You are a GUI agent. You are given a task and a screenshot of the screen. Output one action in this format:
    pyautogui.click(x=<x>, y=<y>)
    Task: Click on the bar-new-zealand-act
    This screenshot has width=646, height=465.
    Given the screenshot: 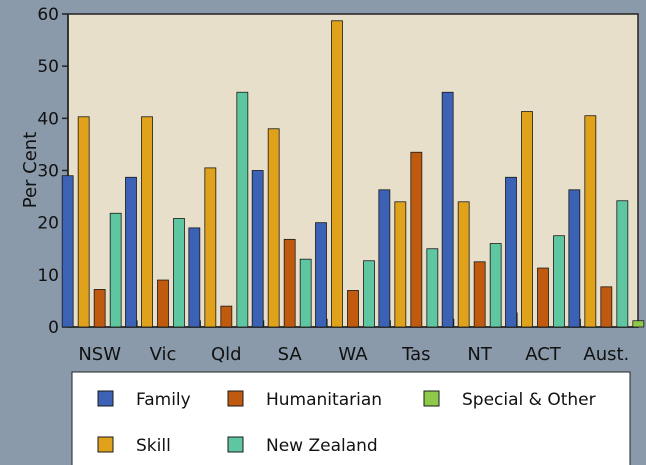 What is the action you would take?
    pyautogui.click(x=559, y=281)
    